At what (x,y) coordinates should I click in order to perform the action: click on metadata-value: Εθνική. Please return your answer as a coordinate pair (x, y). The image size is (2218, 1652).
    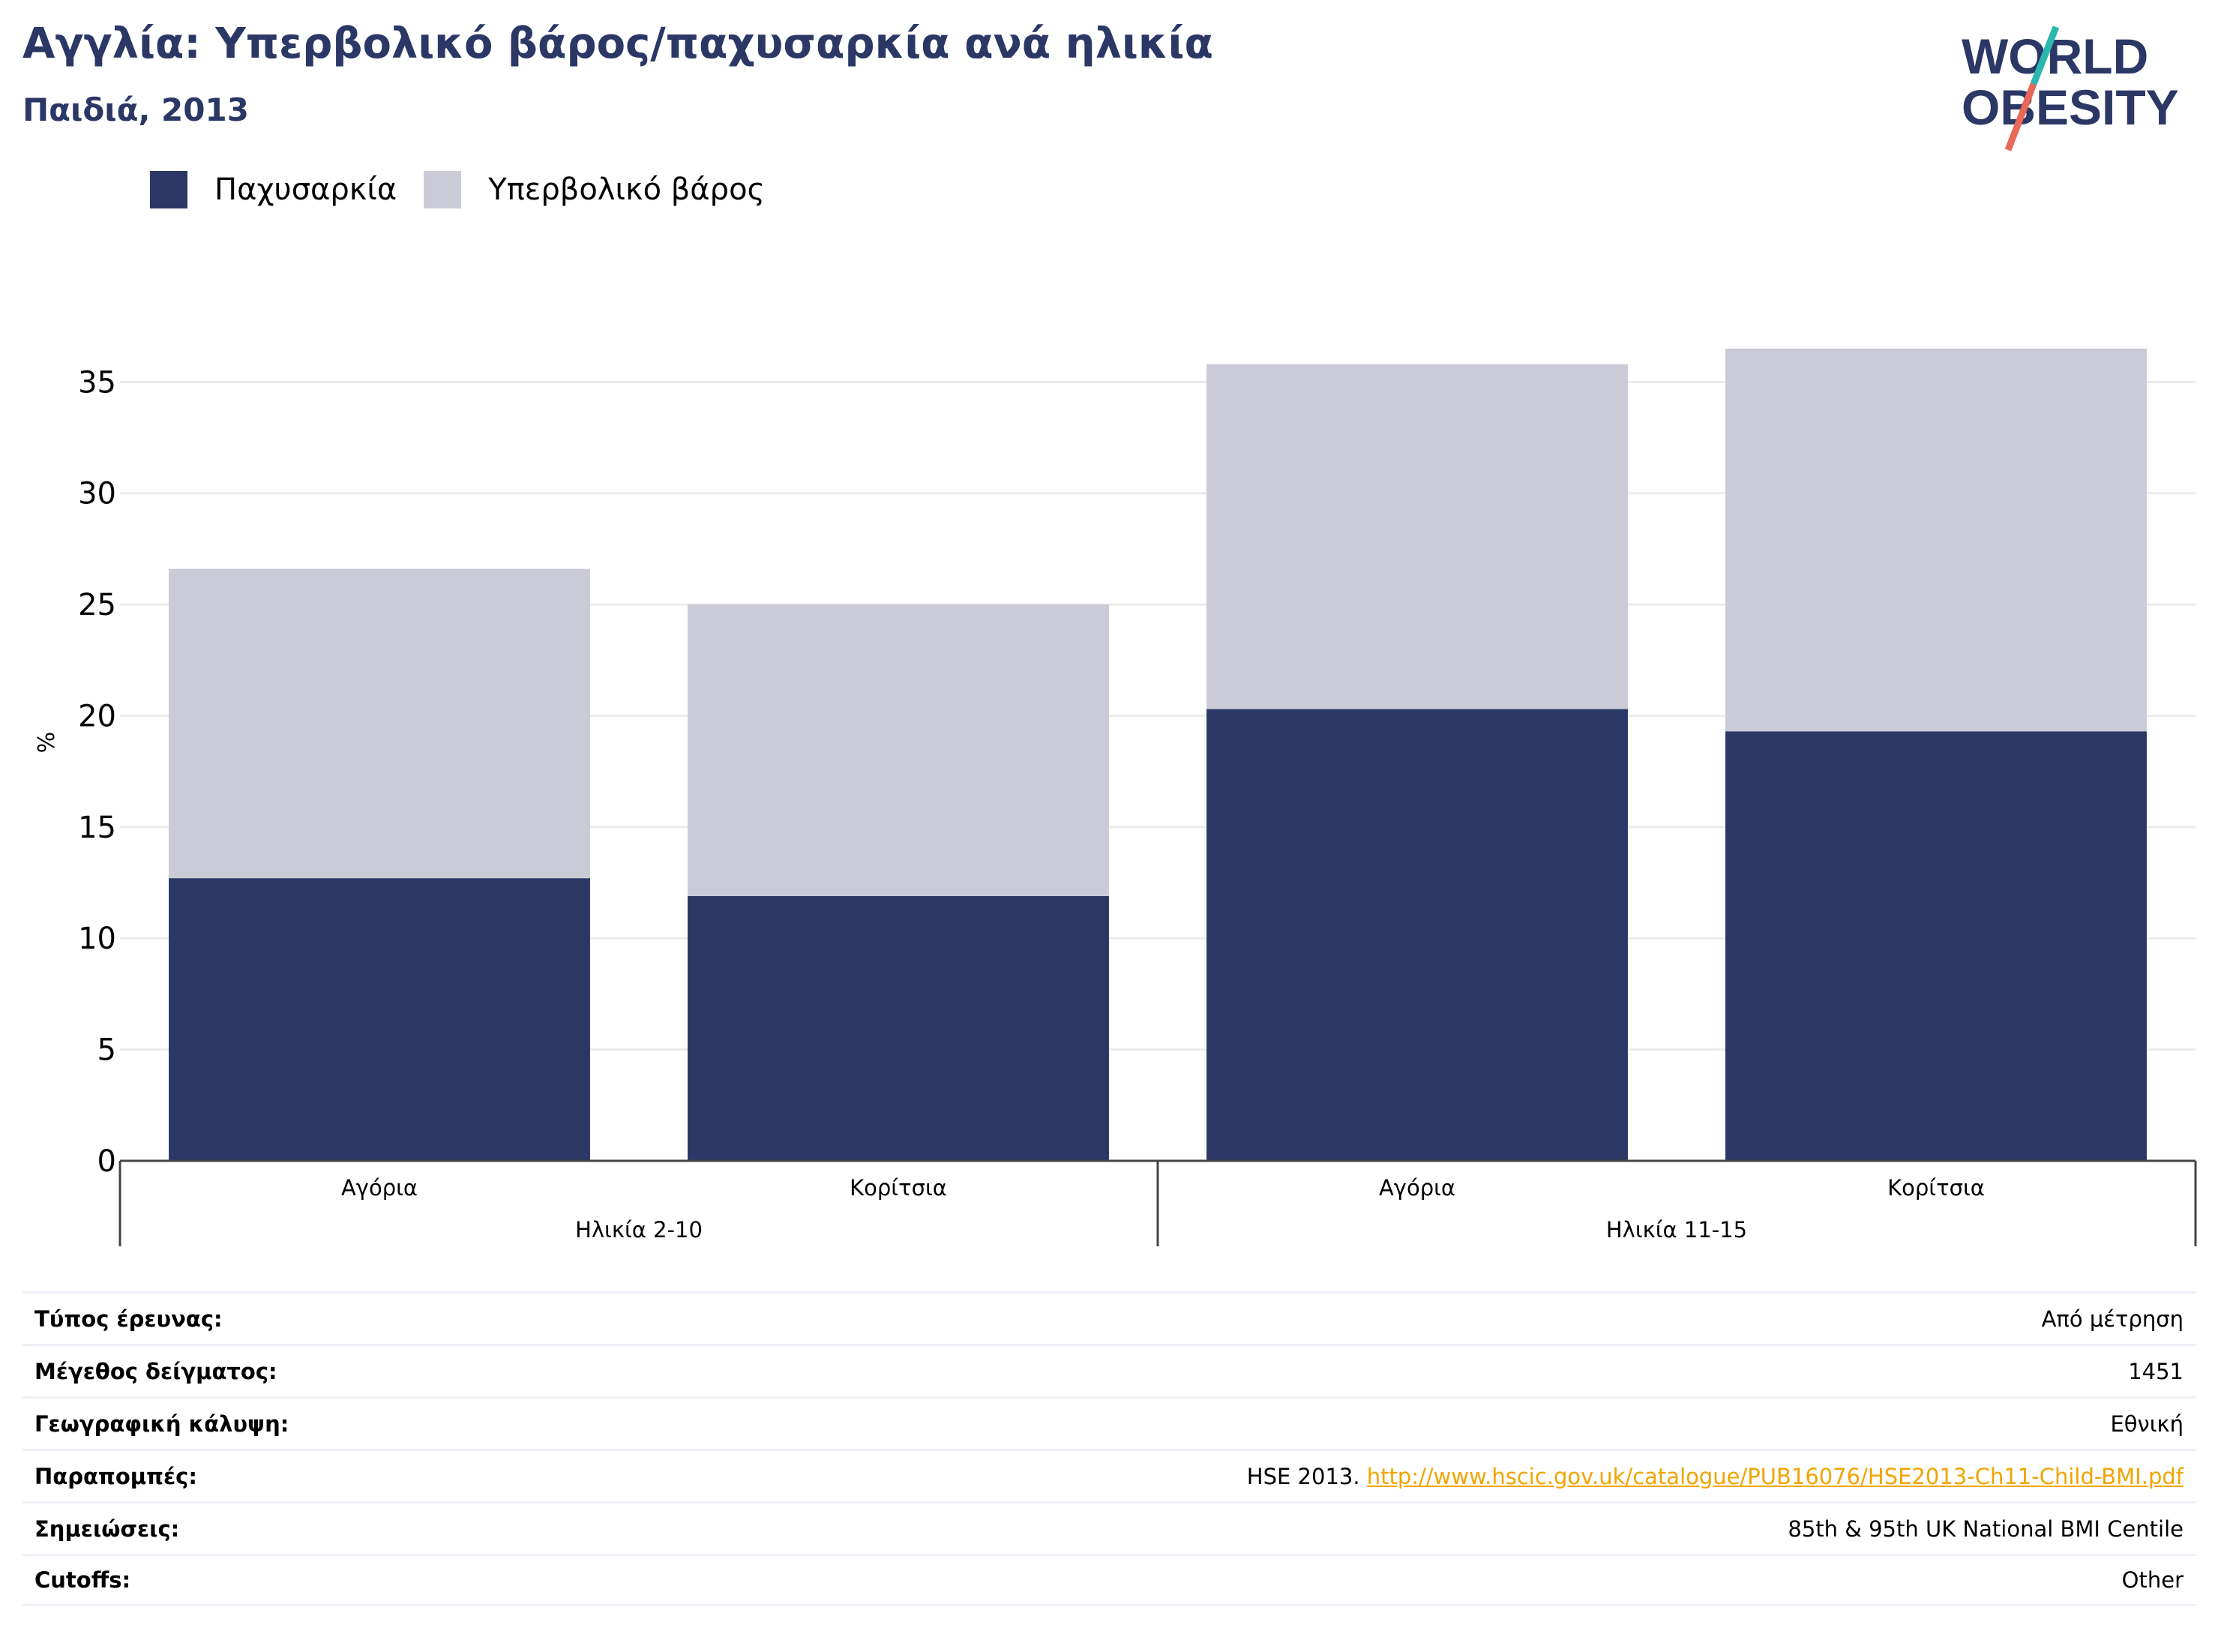
    Looking at the image, I should click on (2147, 1424).